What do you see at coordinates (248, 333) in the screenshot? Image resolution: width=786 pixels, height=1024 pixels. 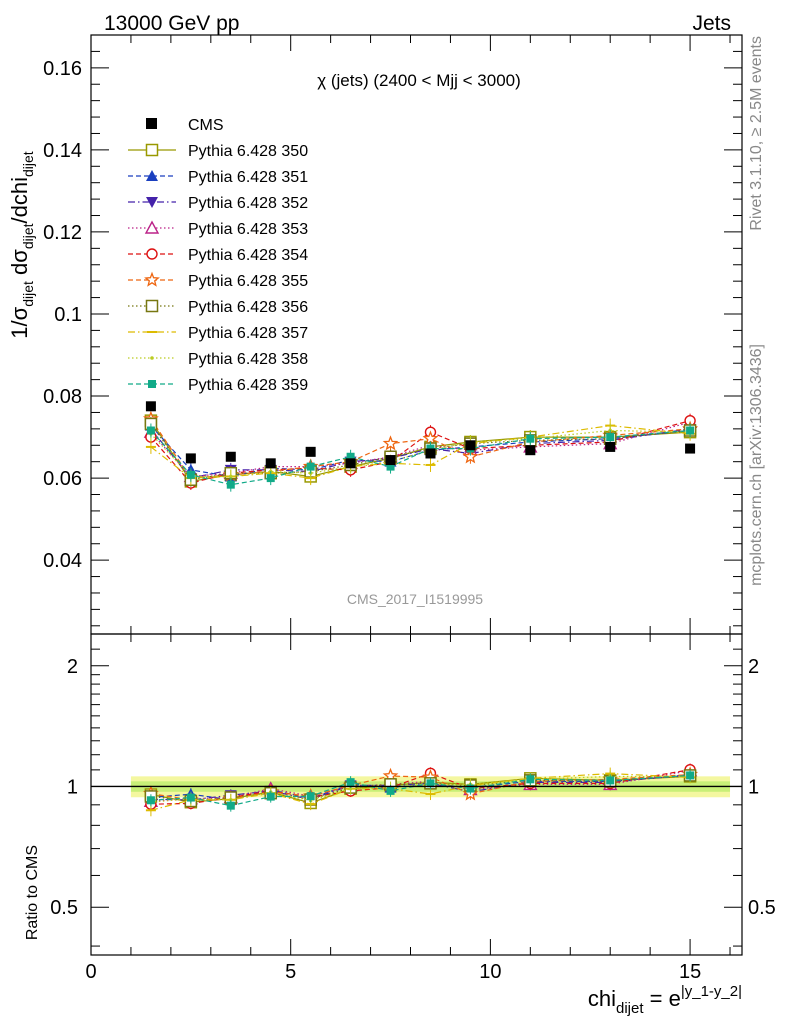 I see `legend-label: Pythia 6.428 357` at bounding box center [248, 333].